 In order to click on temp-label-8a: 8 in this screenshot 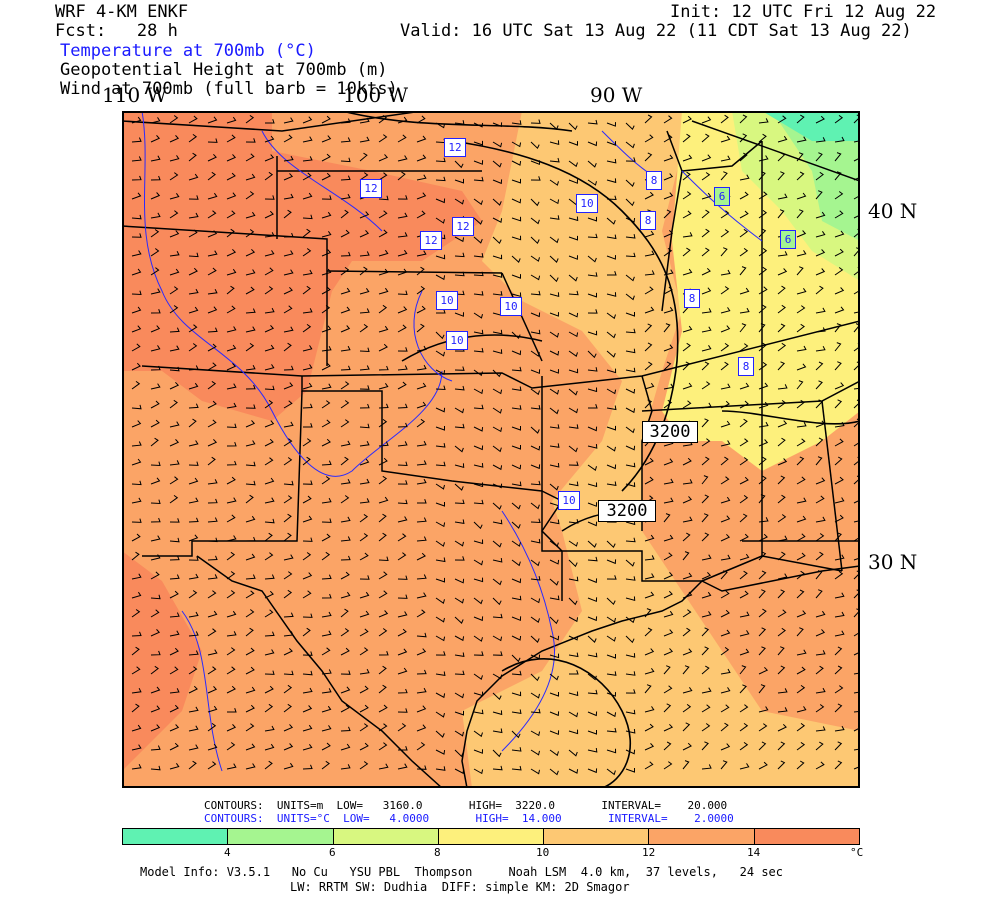, I will do `click(654, 180)`.